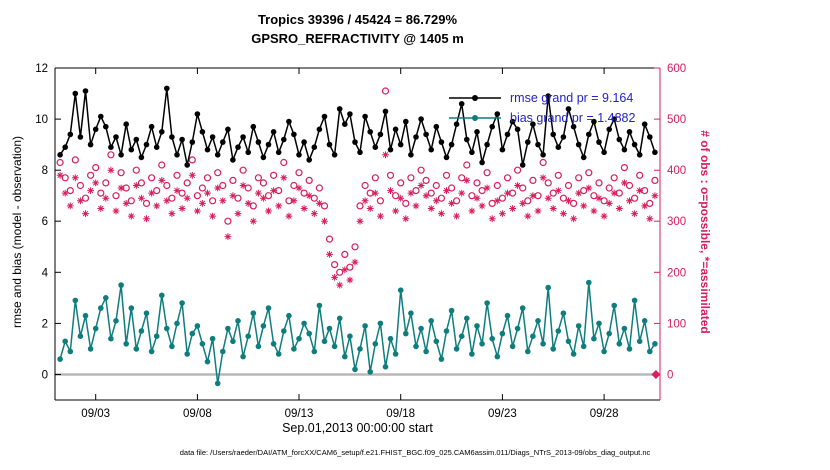 The width and height of the screenshot is (830, 470). I want to click on legend-label: bias grand pr = 1.4882, so click(573, 118).